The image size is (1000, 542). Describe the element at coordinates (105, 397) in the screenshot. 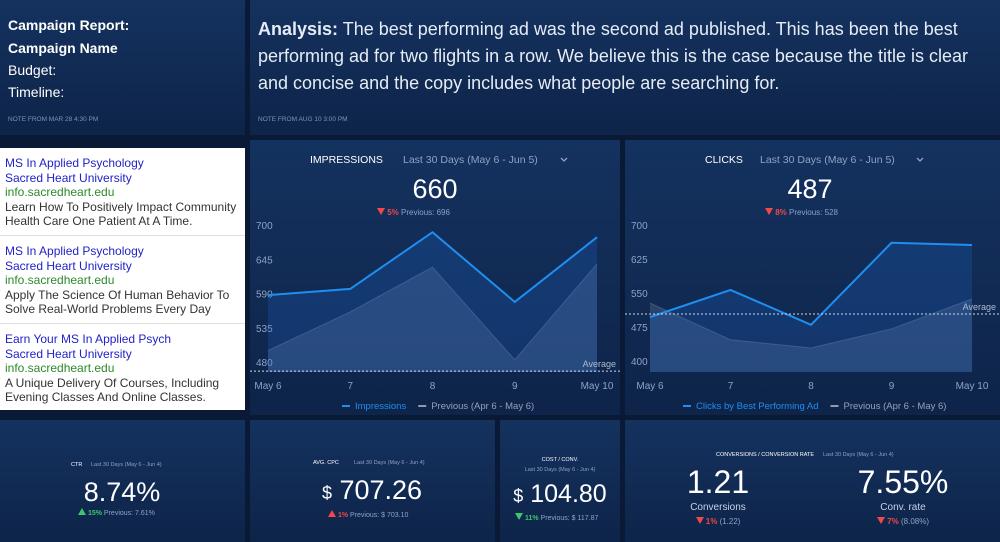

I see `ad-description: Evening Classes And Online Classes.` at that location.